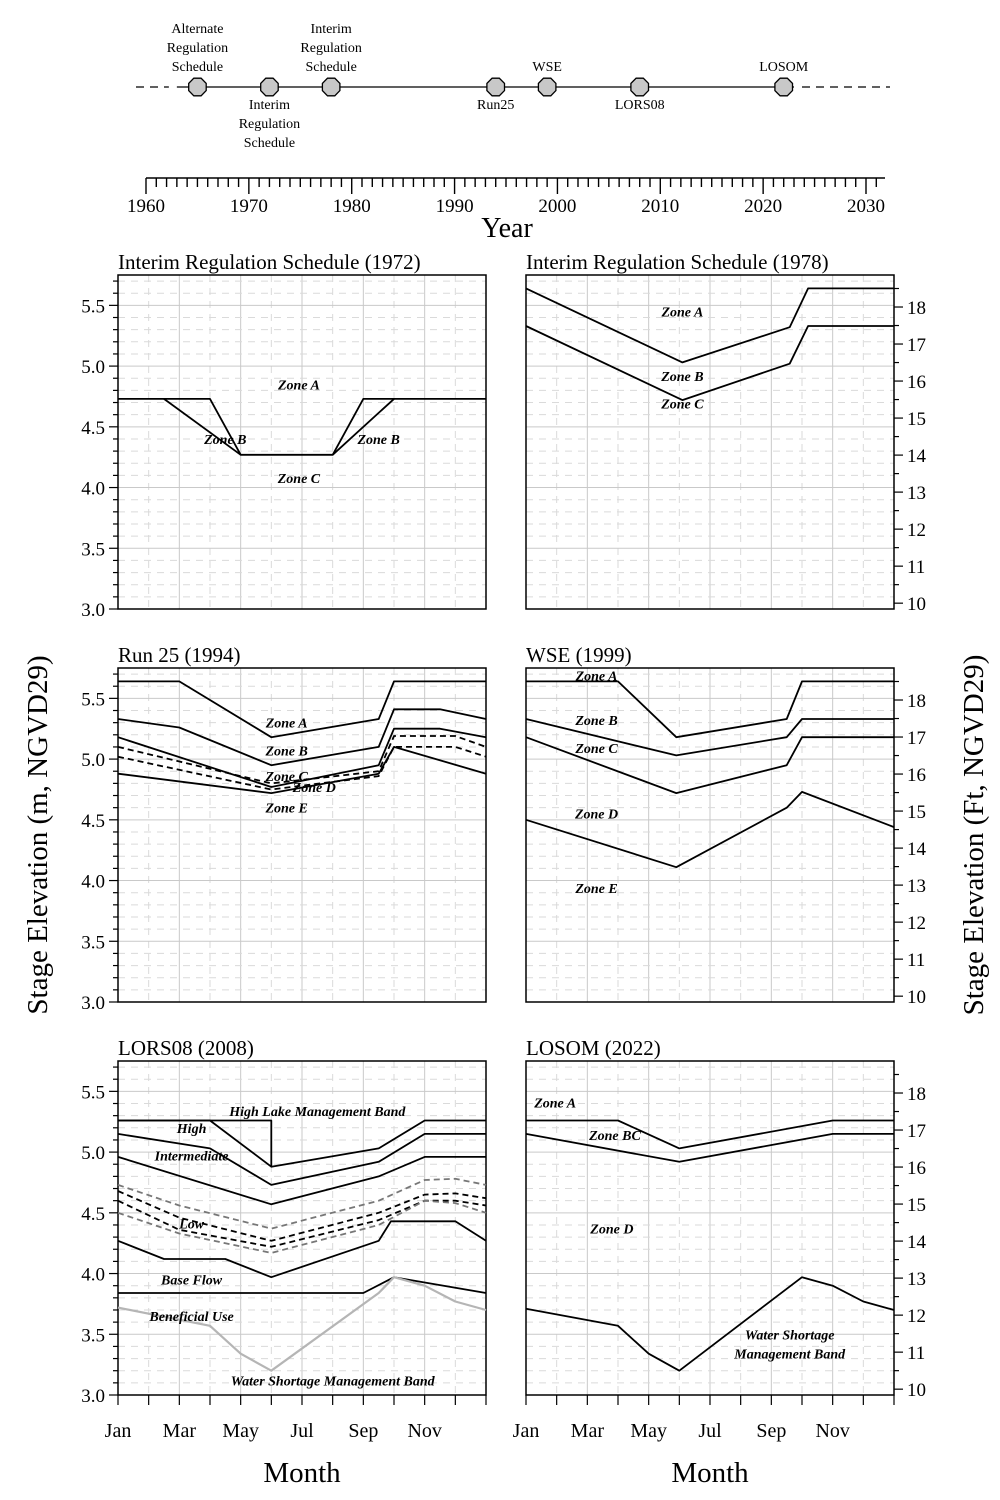 This screenshot has width=1000, height=1500. I want to click on ylabel-right: Stage Elevation (Ft, NGVD29), so click(974, 835).